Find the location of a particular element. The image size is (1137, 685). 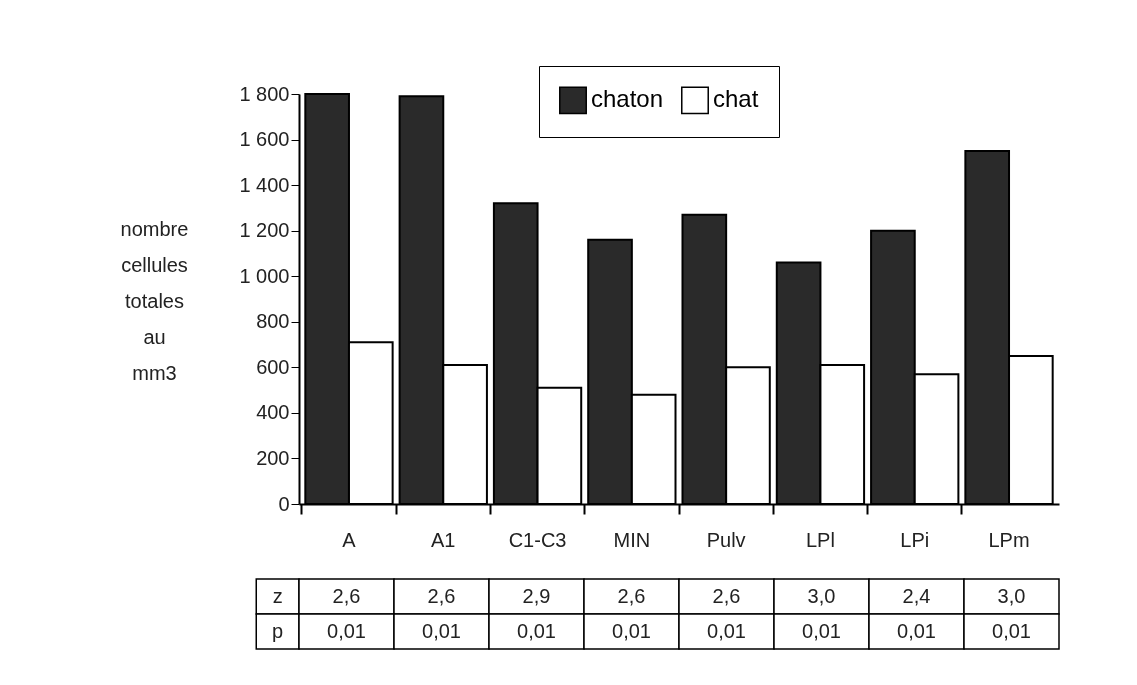

x-tick-label: MIN is located at coordinates (632, 539).